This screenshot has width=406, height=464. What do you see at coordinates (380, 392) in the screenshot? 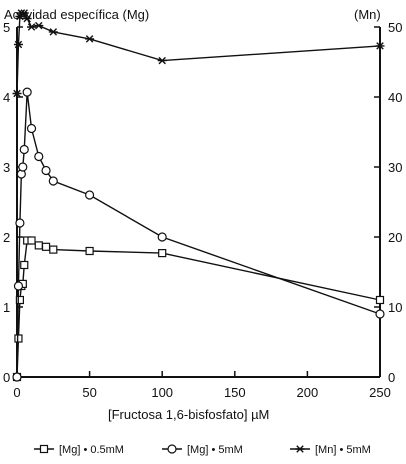
I see `x-tick-label: 250` at bounding box center [380, 392].